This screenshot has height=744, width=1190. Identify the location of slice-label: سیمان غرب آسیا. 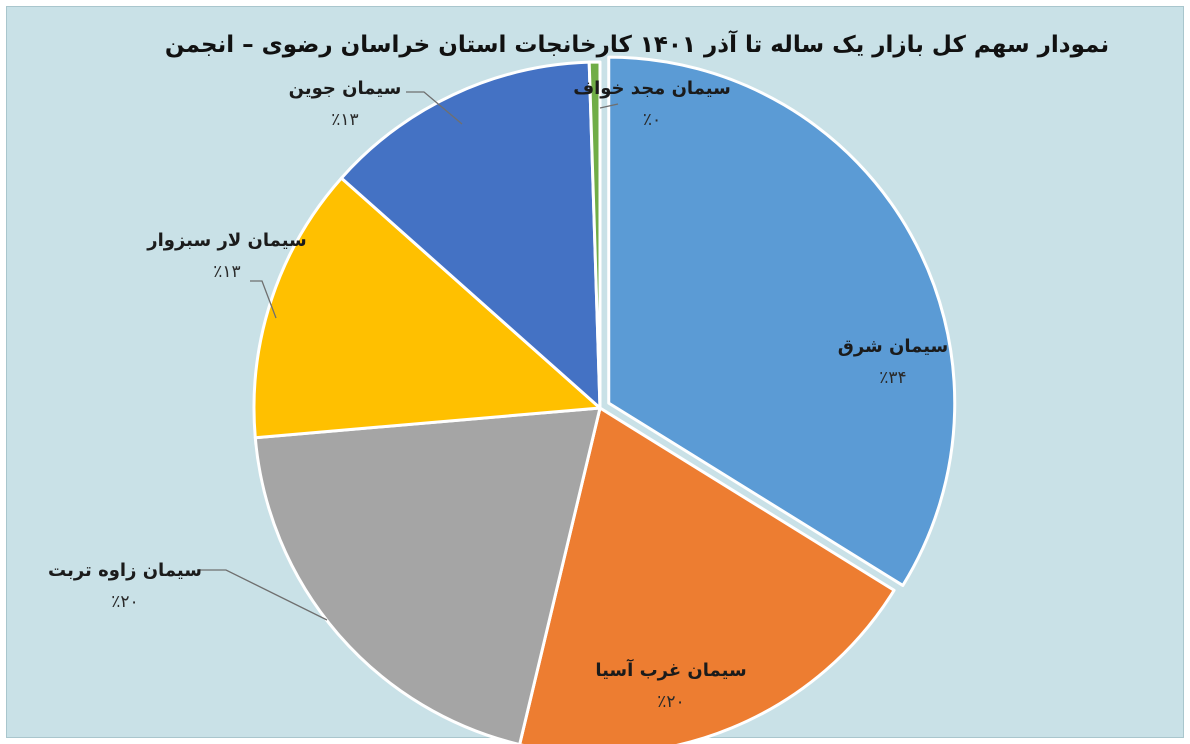
(670, 669).